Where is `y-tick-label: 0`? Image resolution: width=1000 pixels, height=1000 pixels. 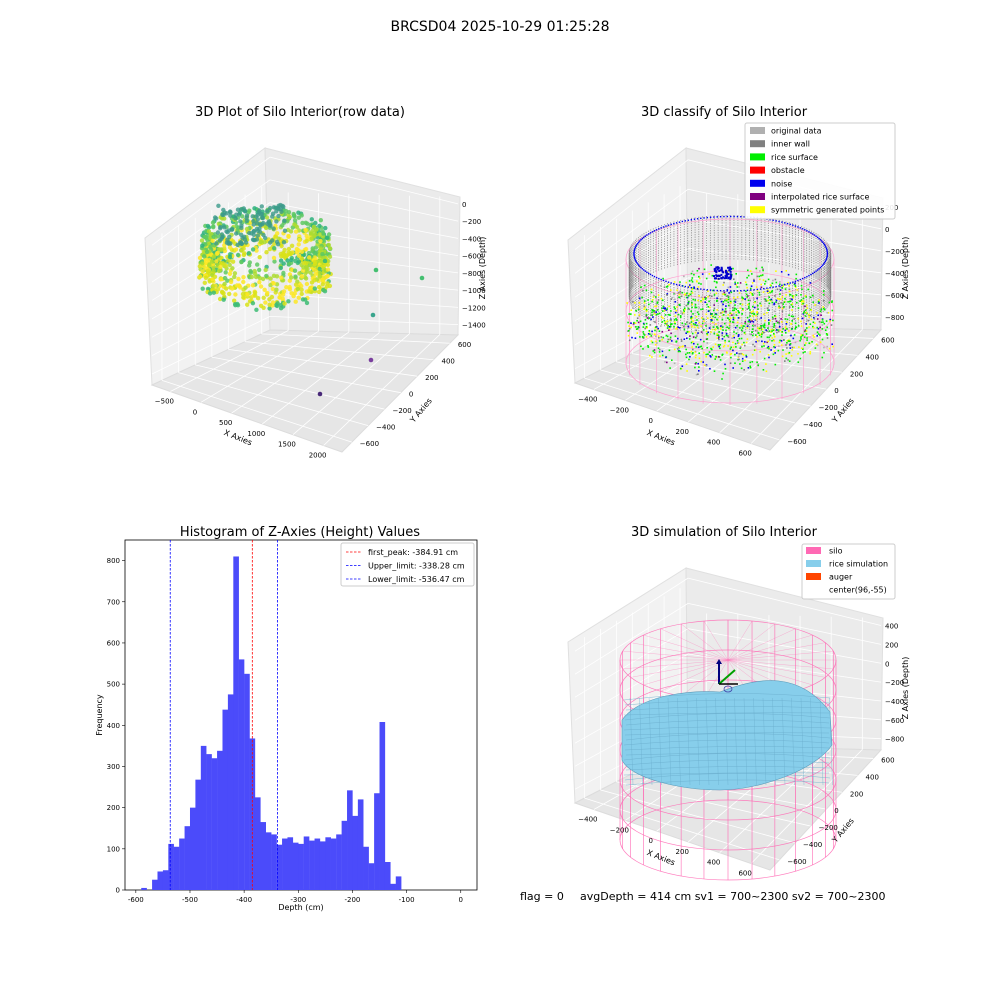
y-tick-label: 0 is located at coordinates (836, 391).